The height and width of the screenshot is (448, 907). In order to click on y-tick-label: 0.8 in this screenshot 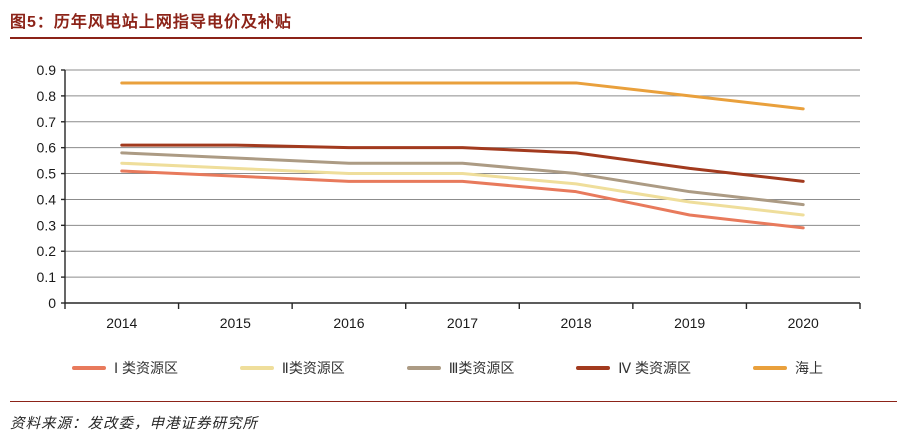, I will do `click(47, 96)`.